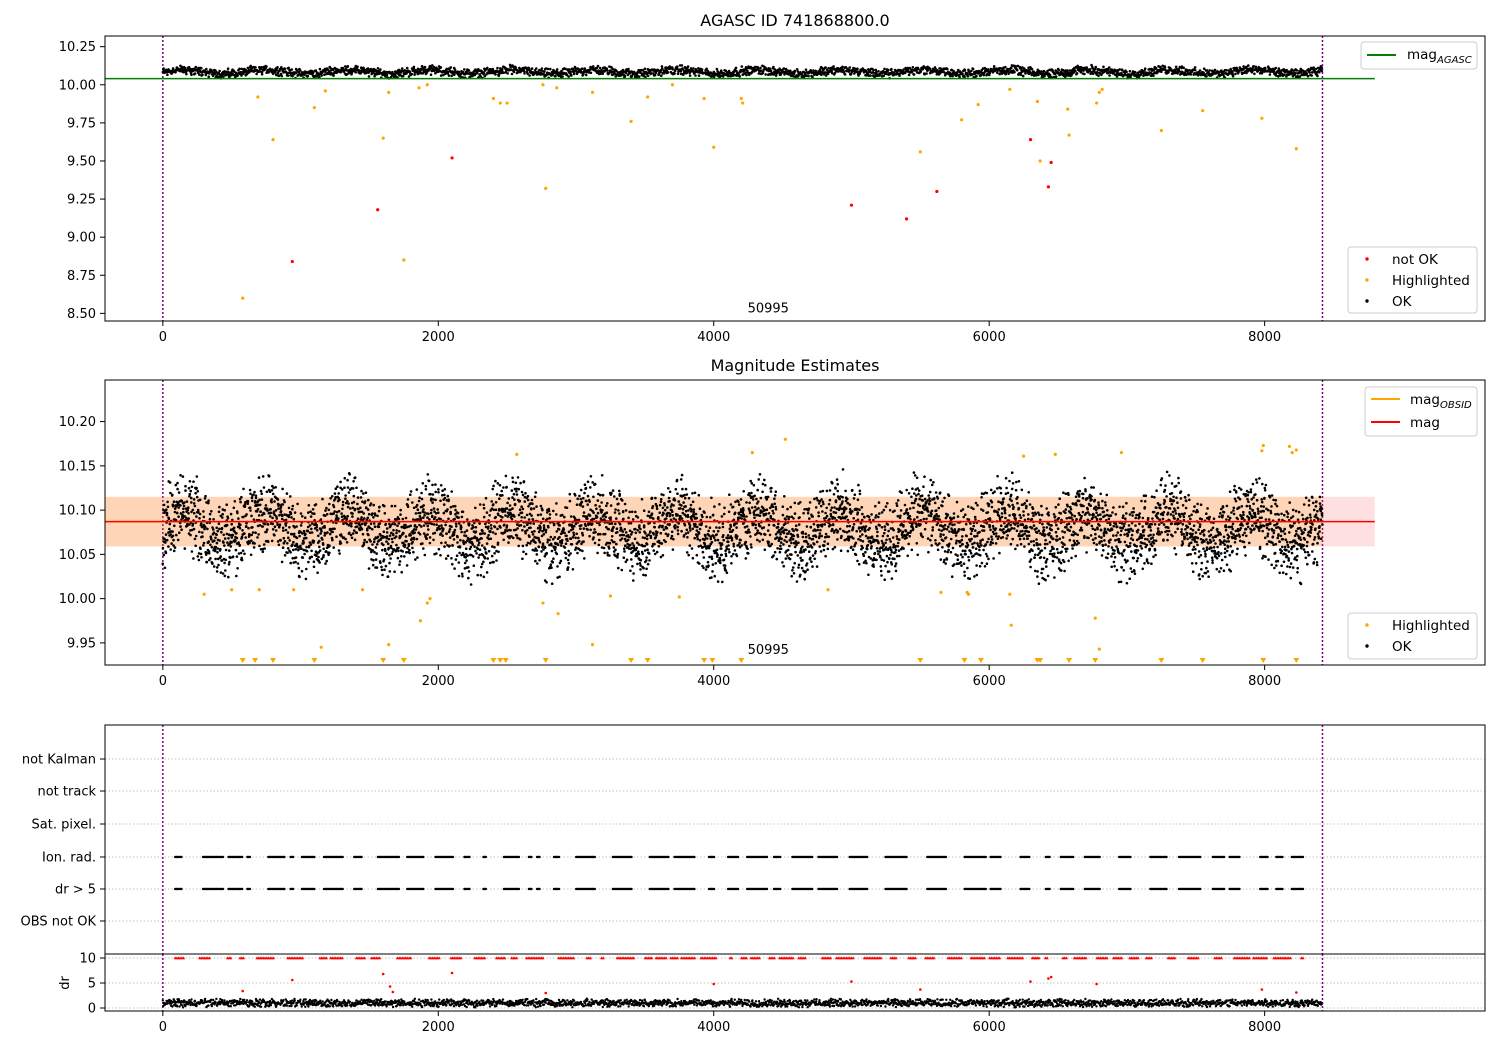  What do you see at coordinates (989, 337) in the screenshot?
I see `x-tick-label: 6000` at bounding box center [989, 337].